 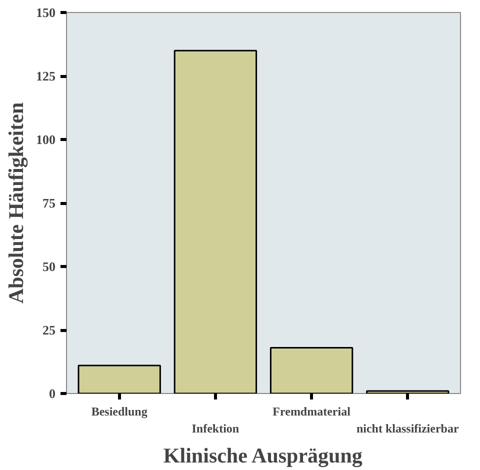 What do you see at coordinates (16, 203) in the screenshot?
I see `y-axis-title: Absolute Häufigkeiten` at bounding box center [16, 203].